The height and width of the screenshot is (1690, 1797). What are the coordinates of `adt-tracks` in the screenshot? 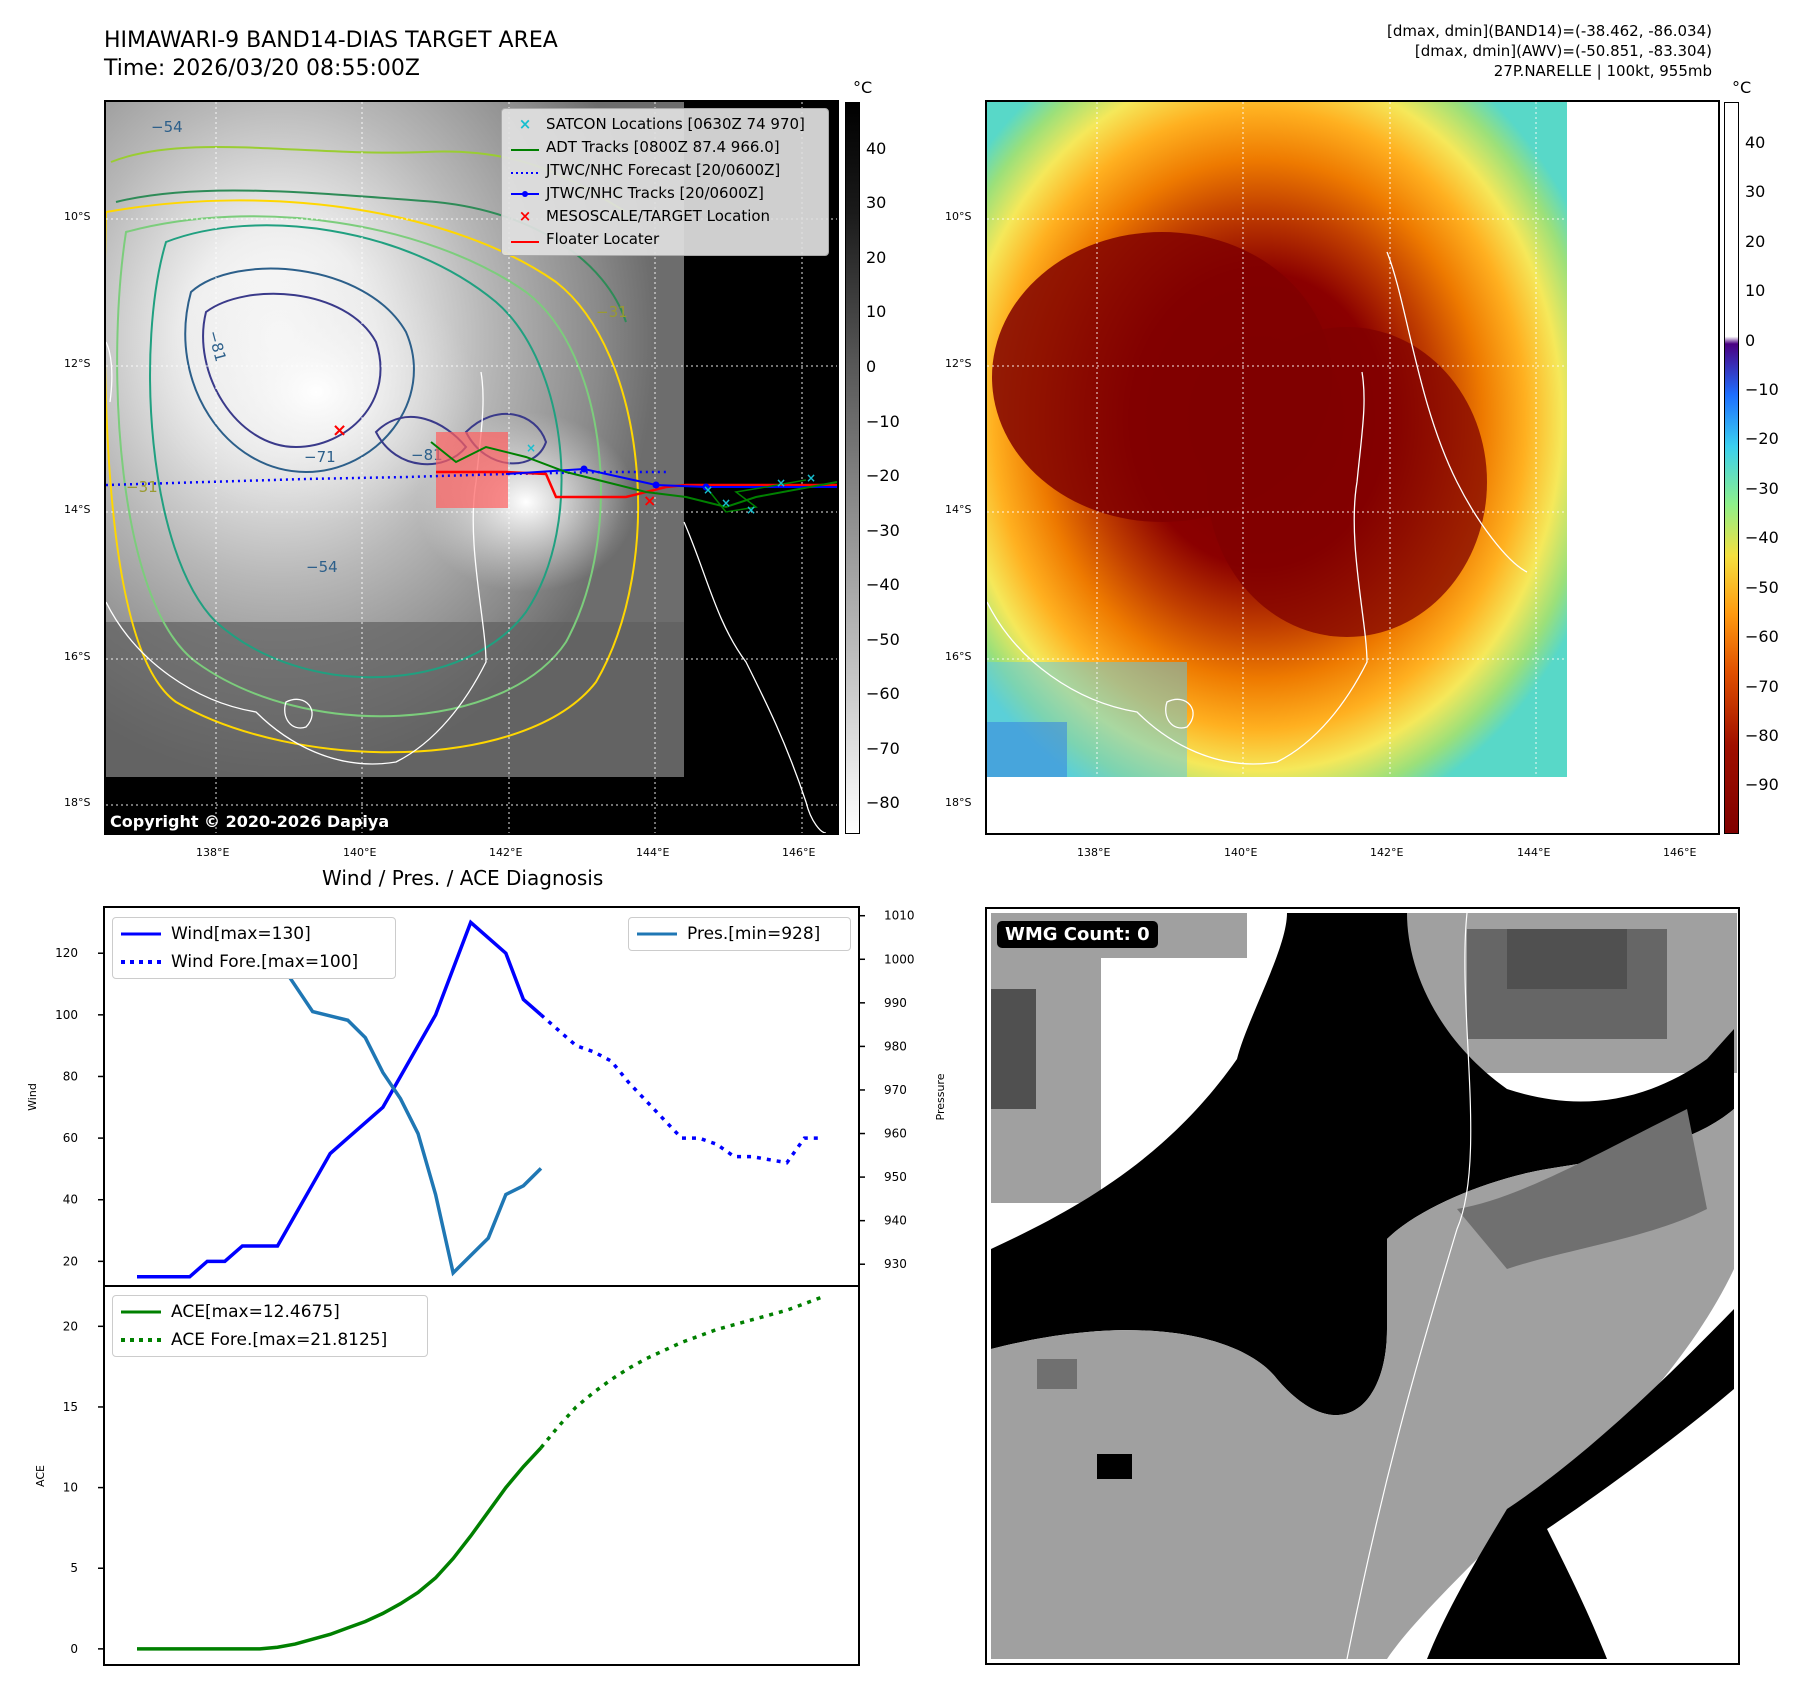 It's located at (633, 475).